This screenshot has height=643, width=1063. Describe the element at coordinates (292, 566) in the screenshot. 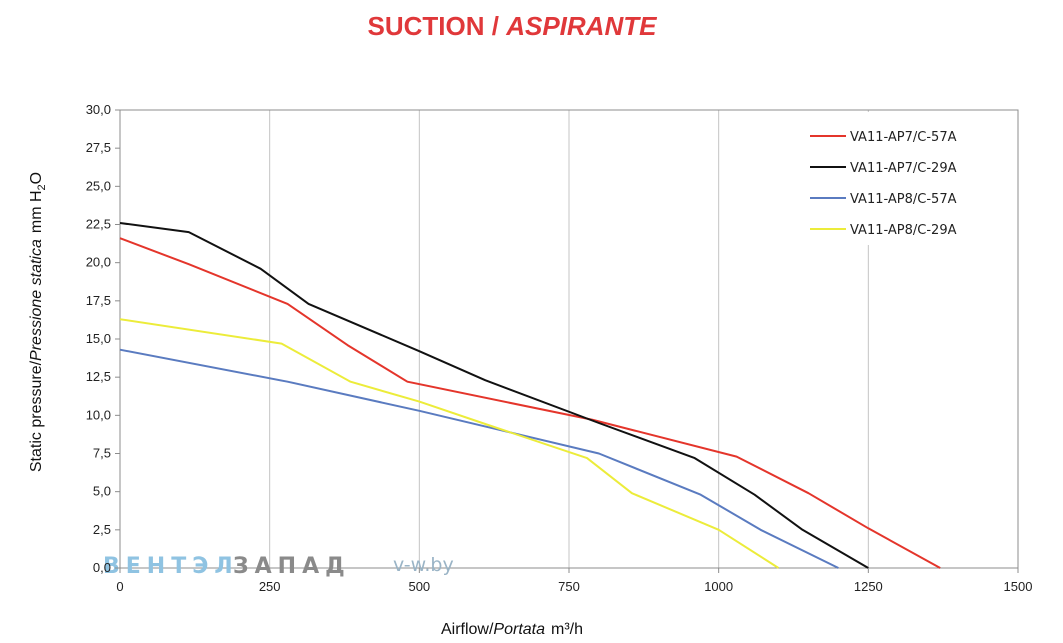

I see `watermark-part2: ЗАПАД` at that location.